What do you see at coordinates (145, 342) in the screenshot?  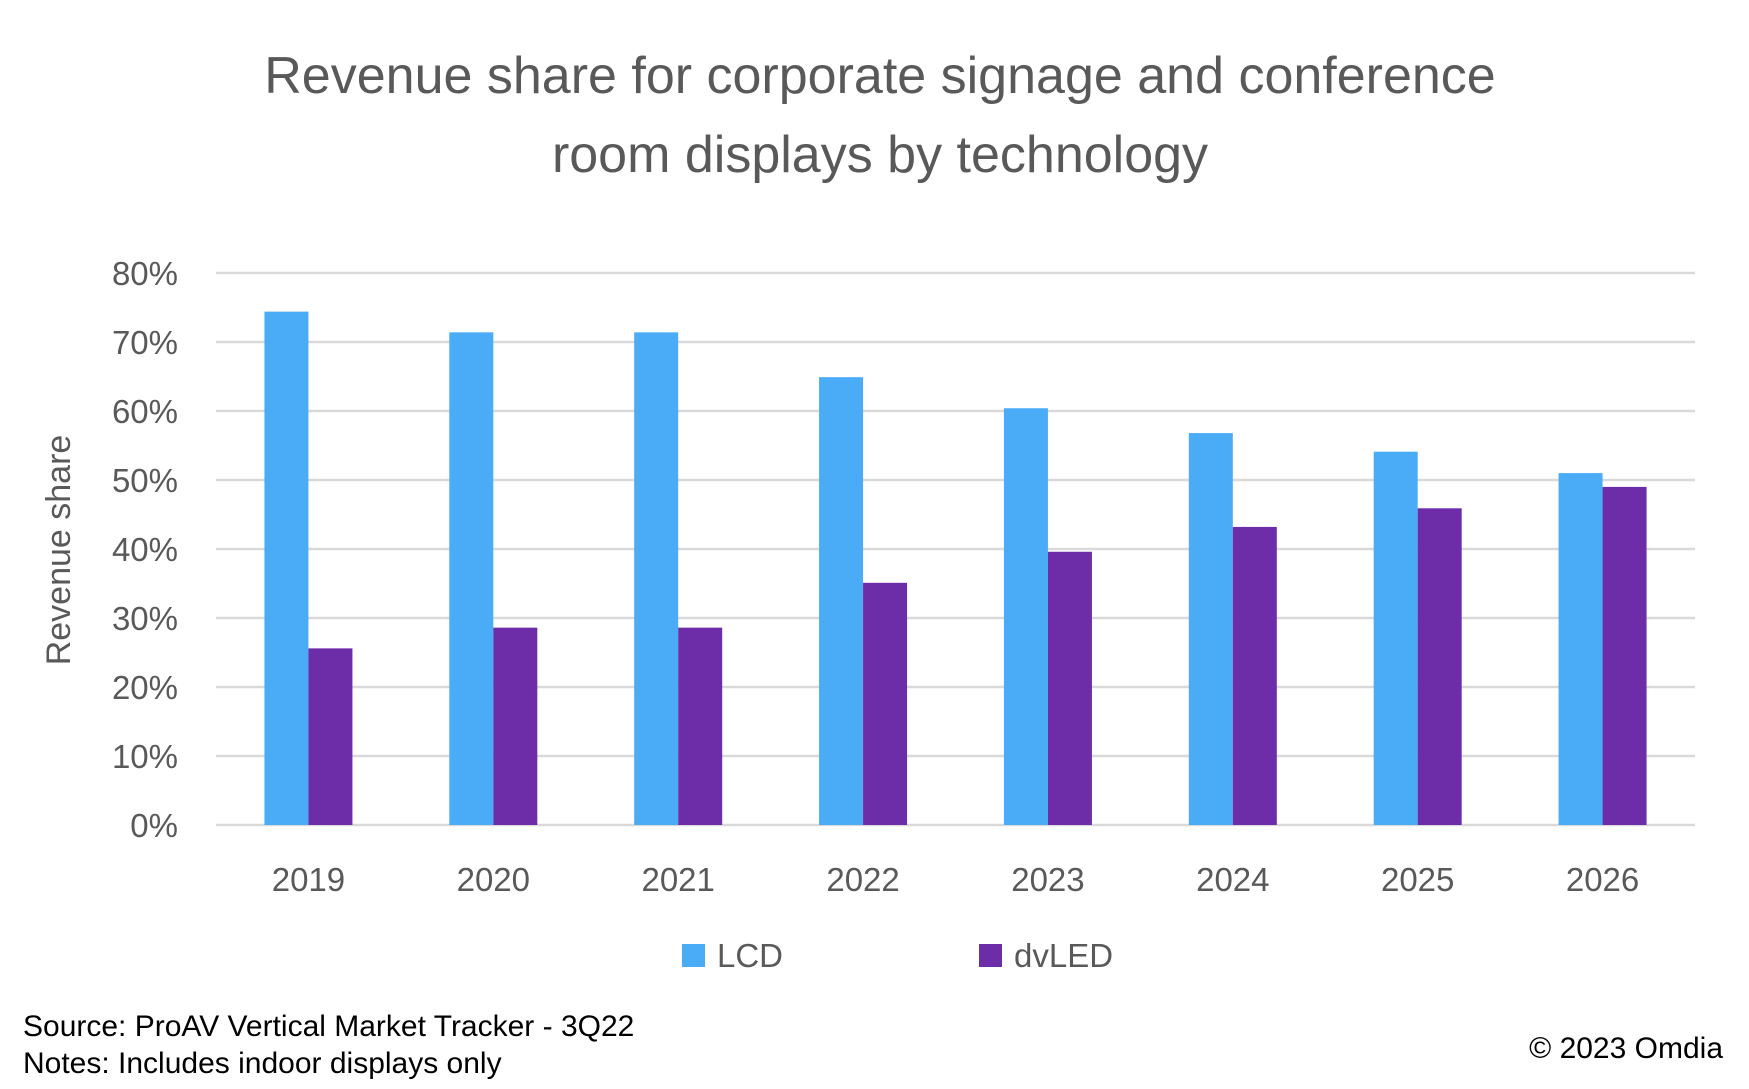 I see `y-tick-label: 70%` at bounding box center [145, 342].